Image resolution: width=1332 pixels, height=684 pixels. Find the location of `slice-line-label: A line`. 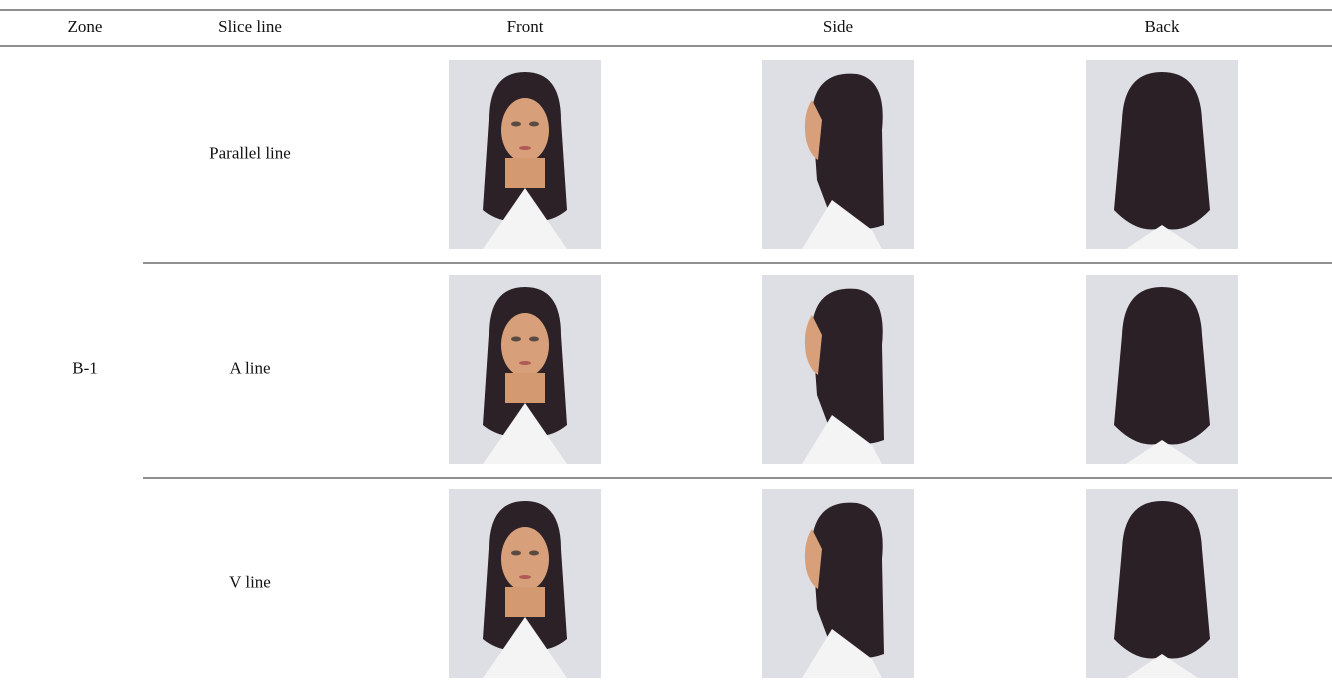

slice-line-label: A line is located at coordinates (249, 367).